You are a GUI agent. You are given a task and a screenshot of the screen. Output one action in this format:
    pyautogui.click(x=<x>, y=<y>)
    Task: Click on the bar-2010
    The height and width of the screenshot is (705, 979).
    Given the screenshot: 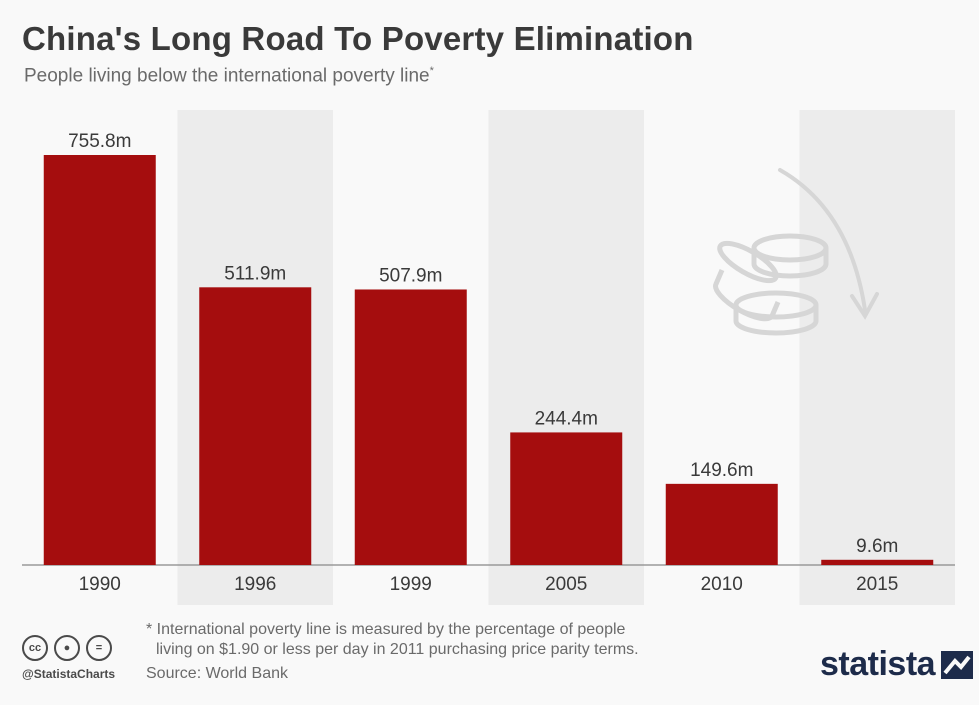 What is the action you would take?
    pyautogui.click(x=721, y=524)
    